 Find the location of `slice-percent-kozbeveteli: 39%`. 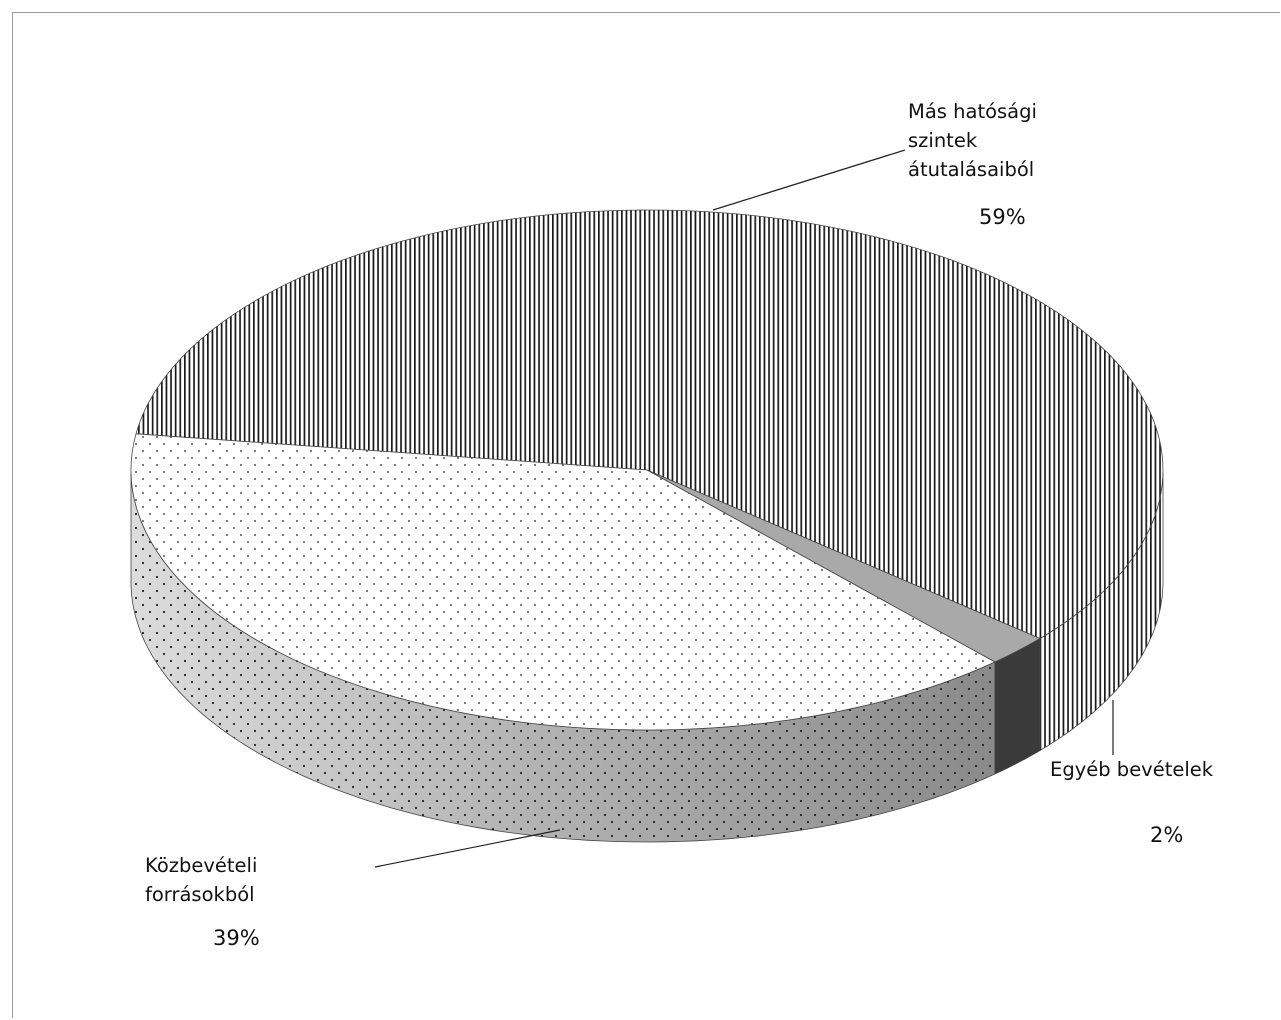

slice-percent-kozbeveteli: 39% is located at coordinates (236, 938).